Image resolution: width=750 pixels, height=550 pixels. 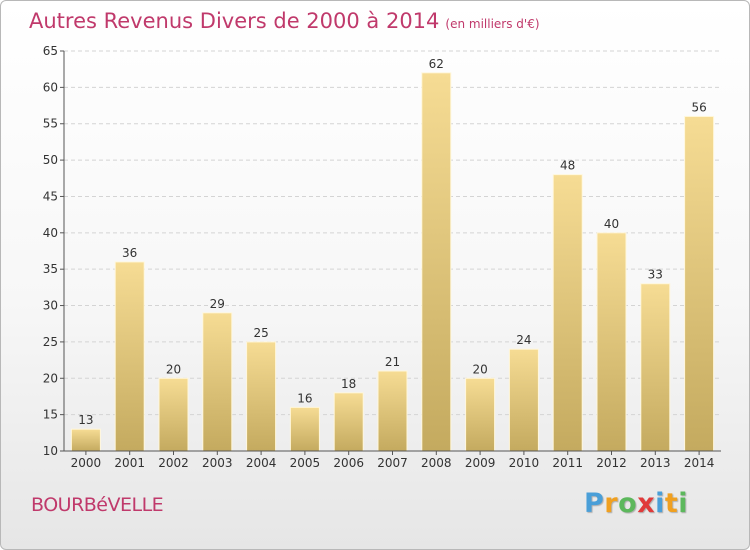 What do you see at coordinates (567, 463) in the screenshot?
I see `x-tick-label: 2011` at bounding box center [567, 463].